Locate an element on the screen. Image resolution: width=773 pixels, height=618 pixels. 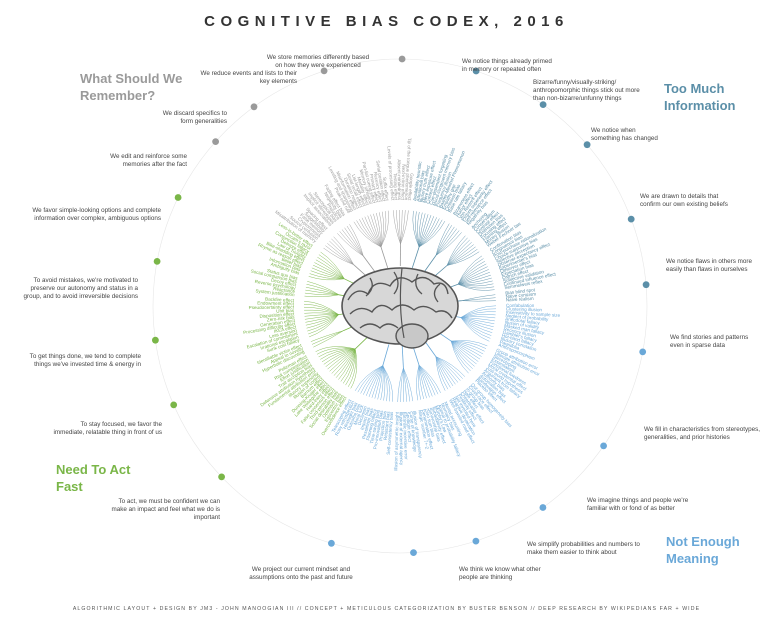
bias-label: Google effect is located at coordinates (410, 187).